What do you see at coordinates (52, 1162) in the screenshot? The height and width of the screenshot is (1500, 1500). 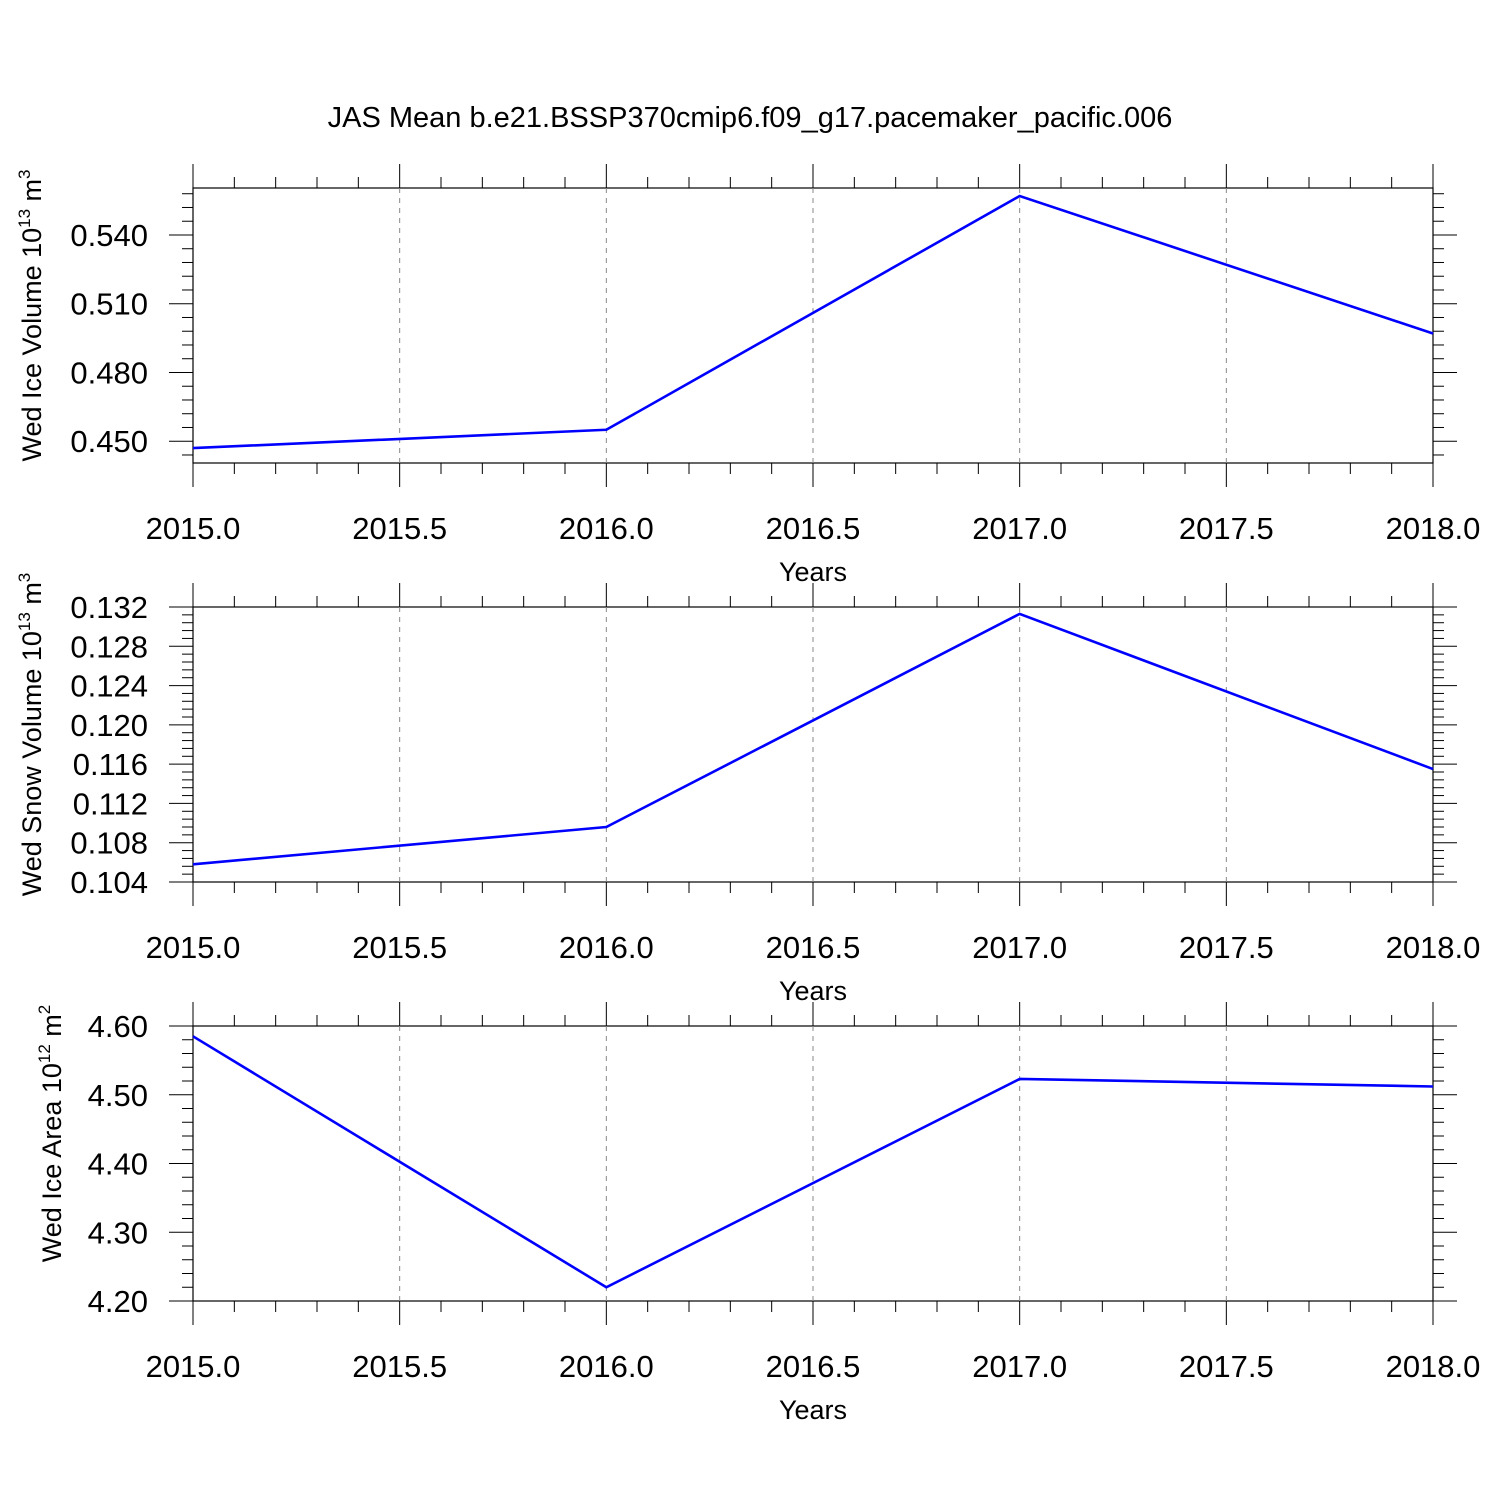 I see `y-axis-title-text: Wed Ice Area 10` at bounding box center [52, 1162].